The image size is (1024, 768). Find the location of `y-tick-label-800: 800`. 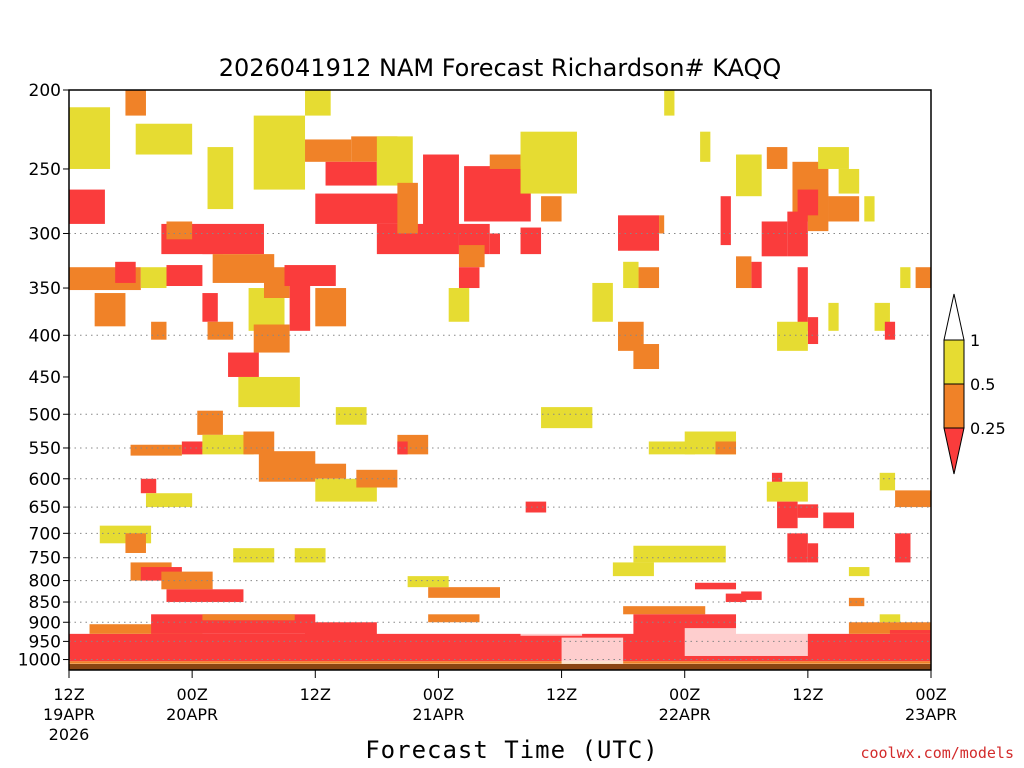

y-tick-label-800: 800 is located at coordinates (45, 582).